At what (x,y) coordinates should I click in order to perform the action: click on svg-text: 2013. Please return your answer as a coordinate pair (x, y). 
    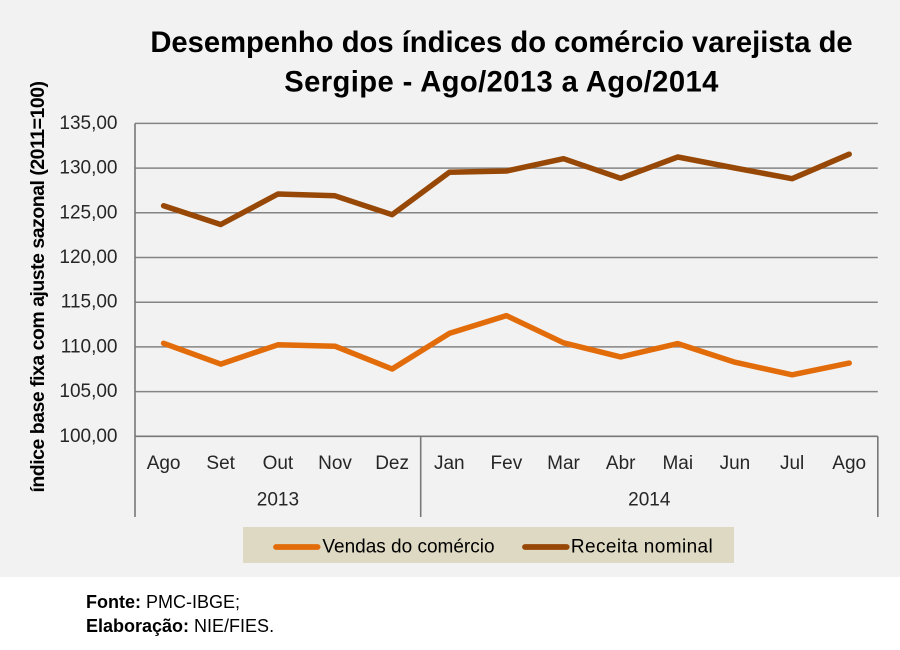
    Looking at the image, I should click on (278, 500).